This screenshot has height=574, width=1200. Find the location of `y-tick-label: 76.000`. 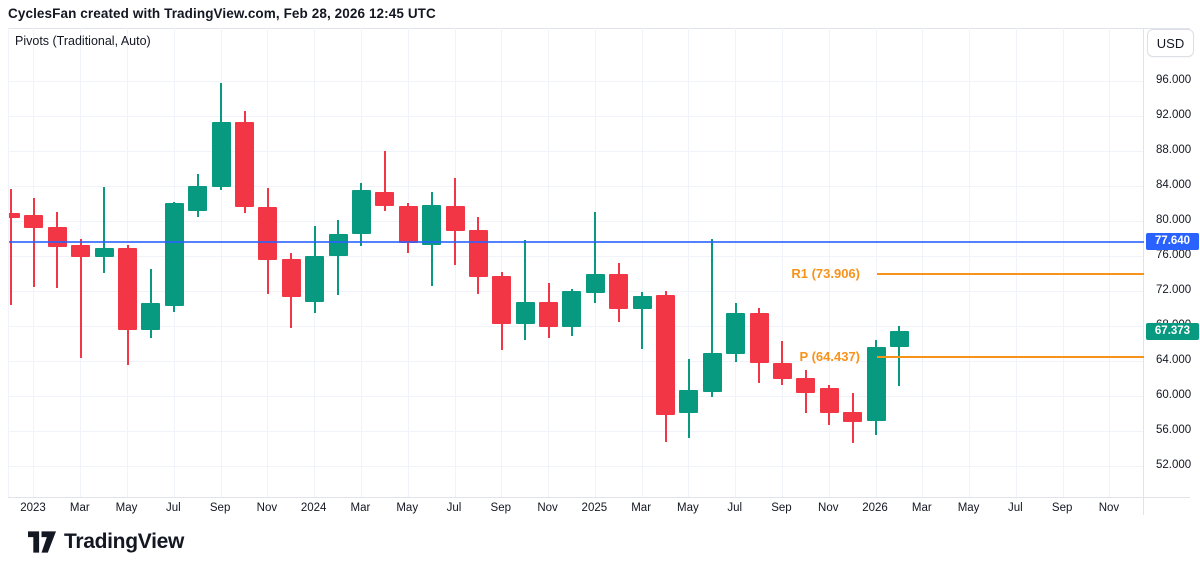

y-tick-label: 76.000 is located at coordinates (1174, 255).